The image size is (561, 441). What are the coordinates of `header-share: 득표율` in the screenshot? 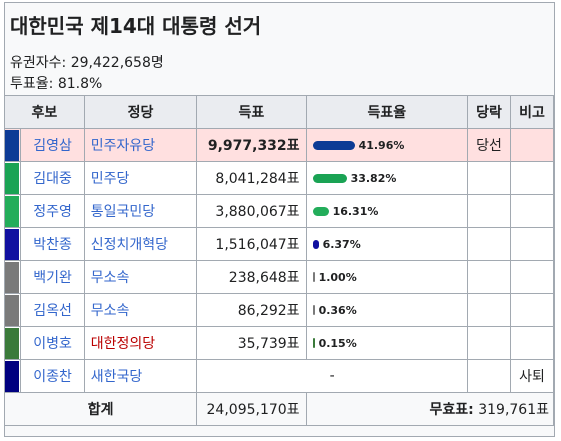 It's located at (387, 112).